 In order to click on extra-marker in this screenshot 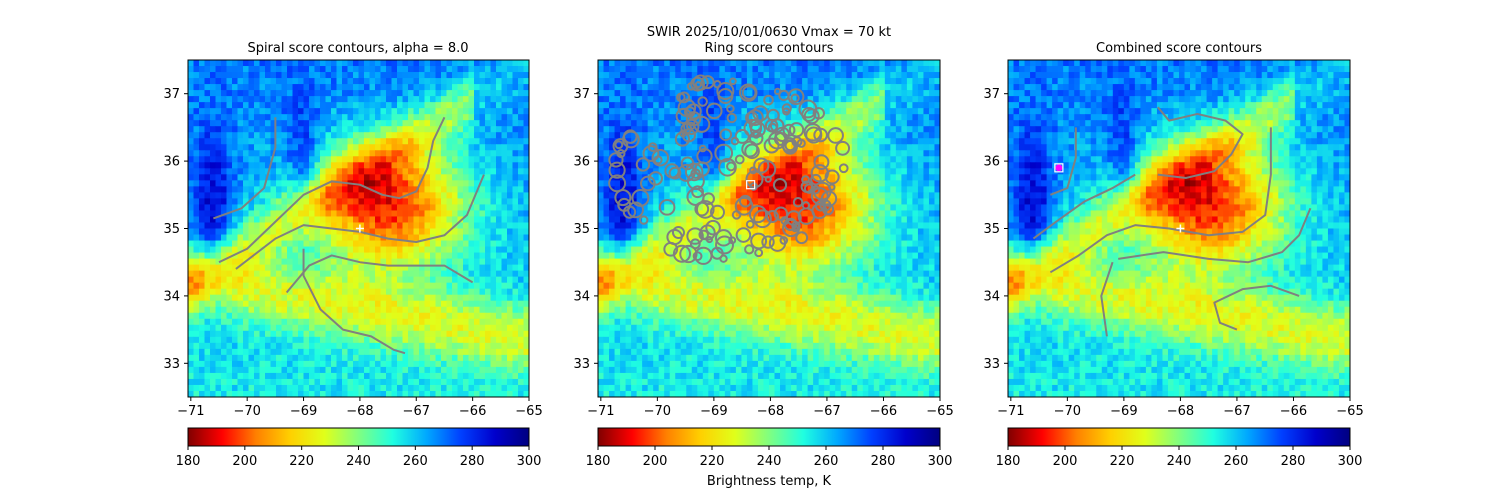, I will do `click(1059, 168)`.